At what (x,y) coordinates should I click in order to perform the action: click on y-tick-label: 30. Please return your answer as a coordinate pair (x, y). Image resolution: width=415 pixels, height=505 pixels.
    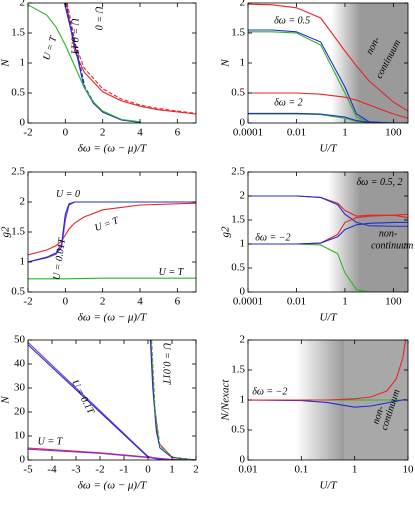
    Looking at the image, I should click on (20, 388).